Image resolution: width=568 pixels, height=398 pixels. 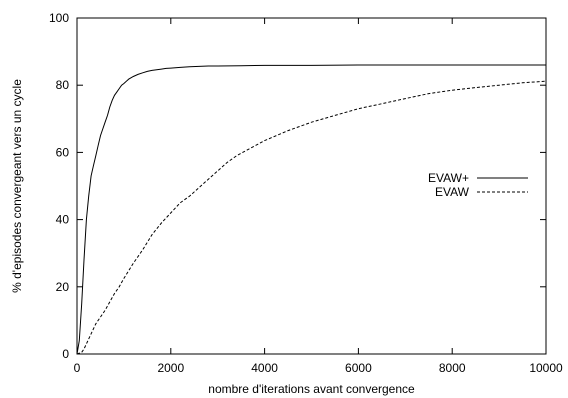 I want to click on x-tick-label: 4000, so click(x=264, y=368).